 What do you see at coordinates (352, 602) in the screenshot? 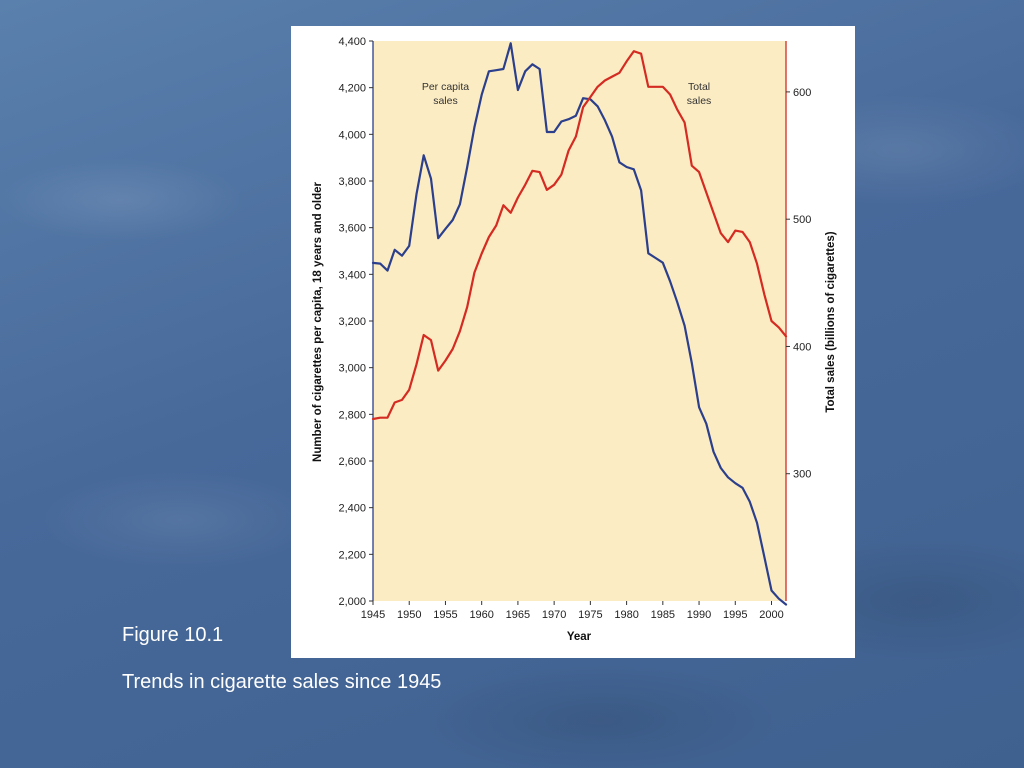
I see `y-left-tick-label: 2,000` at bounding box center [352, 602].